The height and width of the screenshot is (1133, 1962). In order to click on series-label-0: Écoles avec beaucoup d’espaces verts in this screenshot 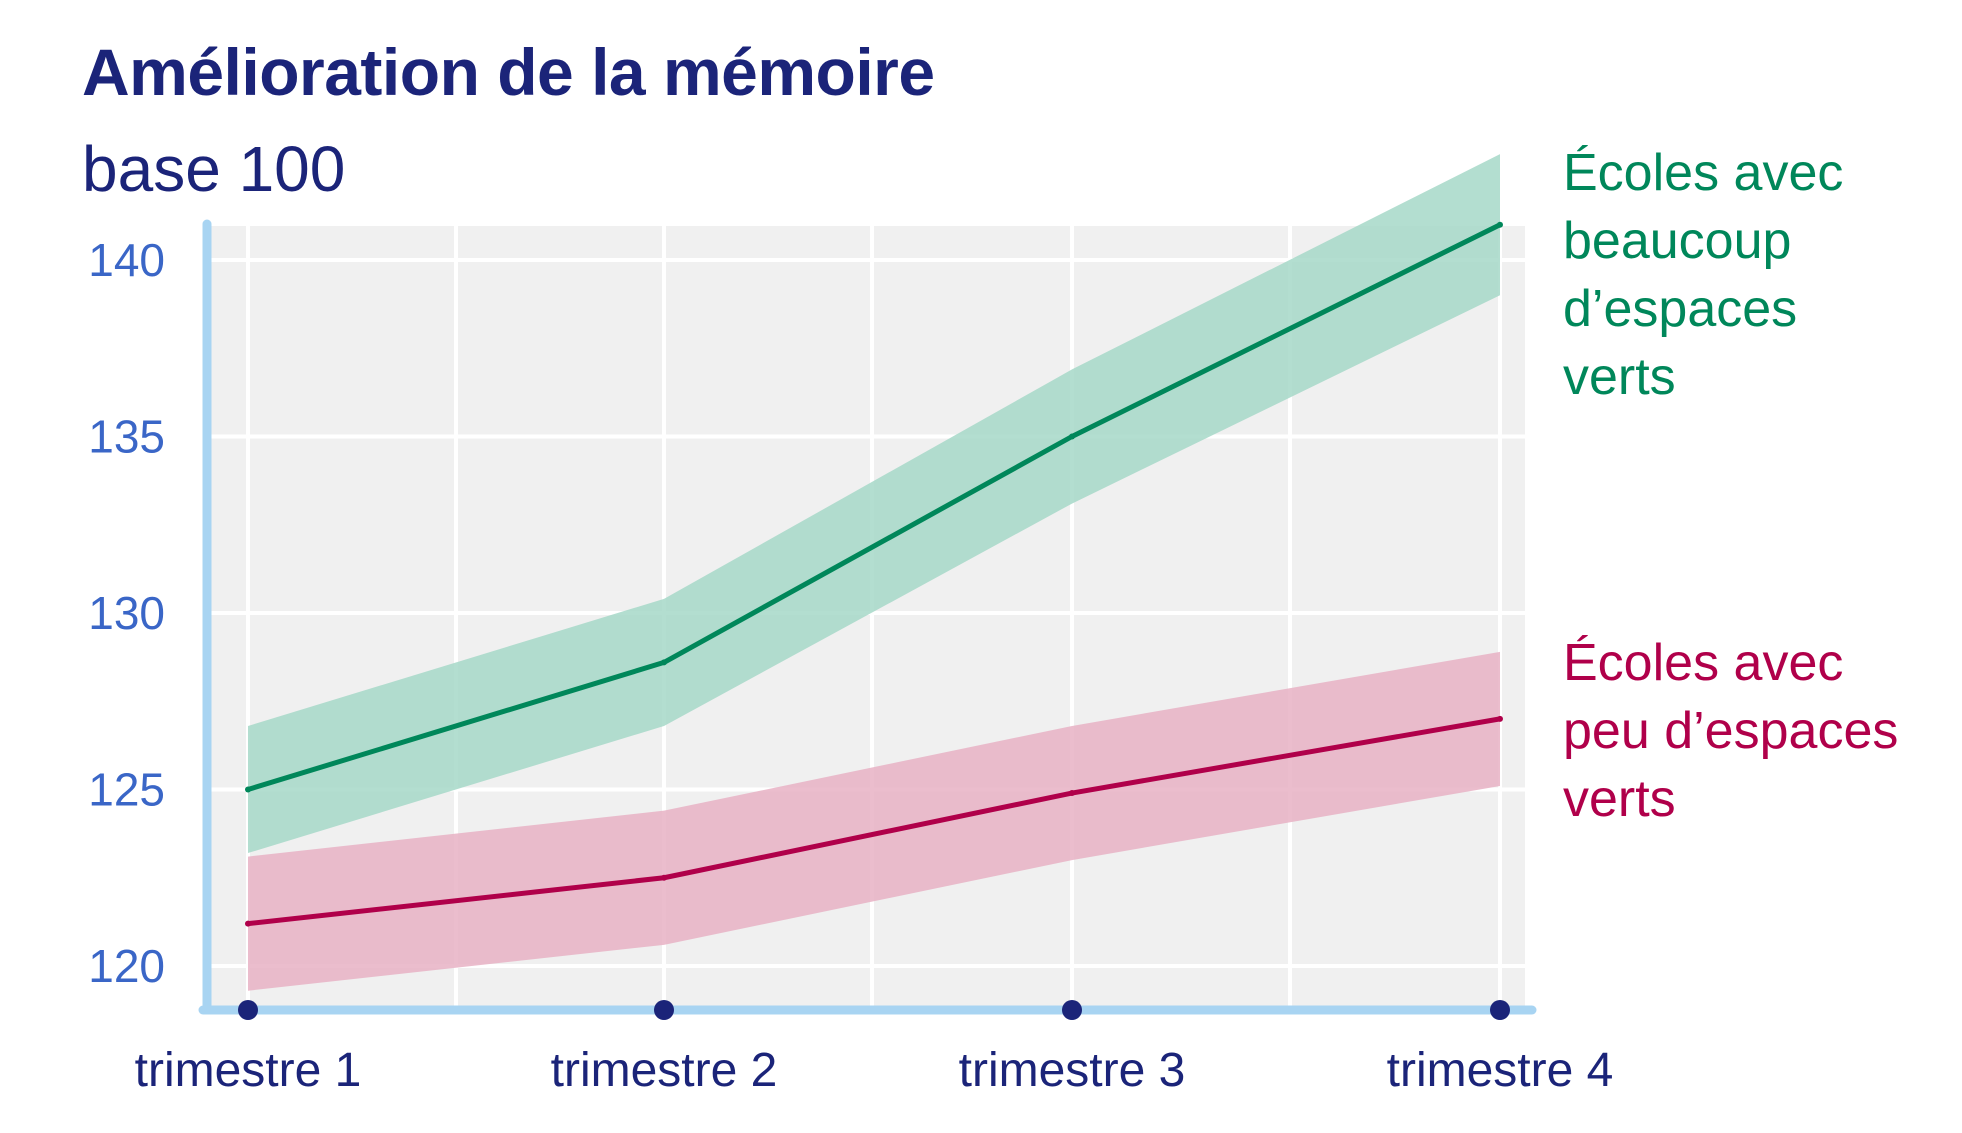, I will do `click(1703, 275)`.